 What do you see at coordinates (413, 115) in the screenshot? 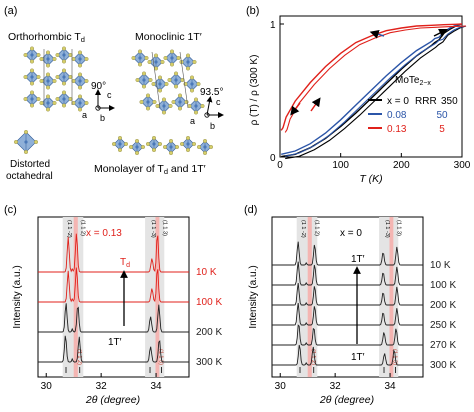
I see `panel-b-legend: RRR x = 0 350 0.08 50 0.13 5` at bounding box center [413, 115].